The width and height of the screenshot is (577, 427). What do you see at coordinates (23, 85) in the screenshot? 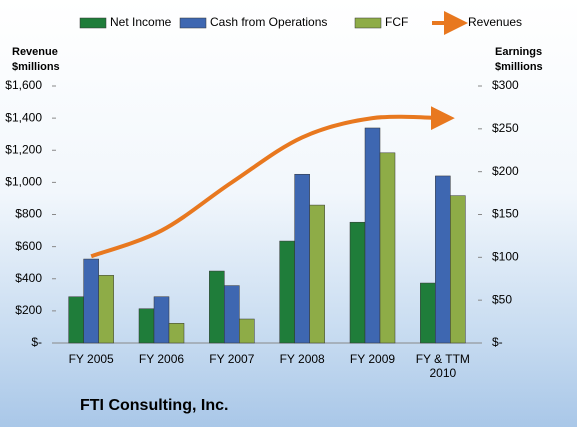
I see `y-tick-label: $1,600` at bounding box center [23, 85].